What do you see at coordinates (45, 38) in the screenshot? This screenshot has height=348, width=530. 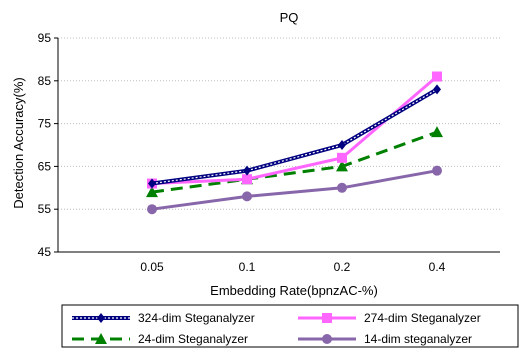 I see `y-tick-label: 95` at bounding box center [45, 38].